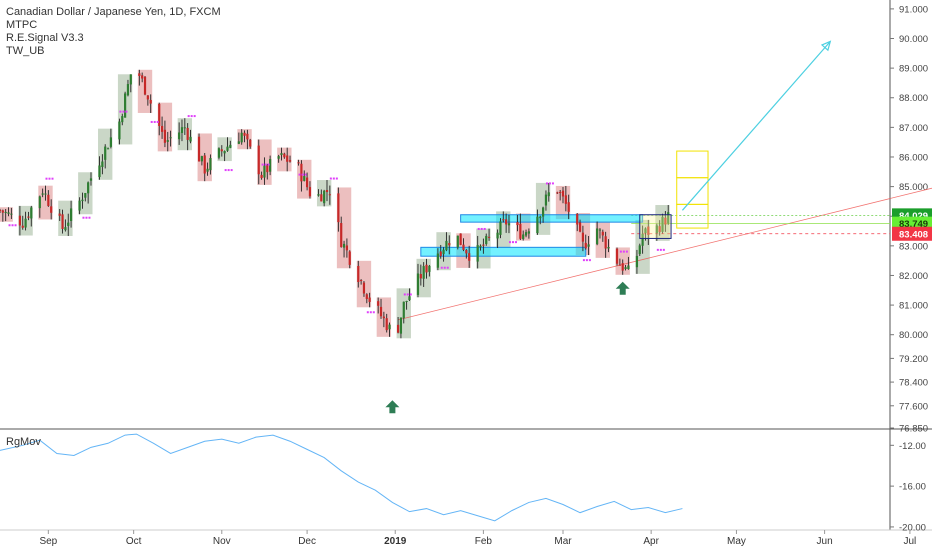 The width and height of the screenshot is (932, 550). What do you see at coordinates (664, 254) in the screenshot?
I see `rising-trendline` at bounding box center [664, 254].